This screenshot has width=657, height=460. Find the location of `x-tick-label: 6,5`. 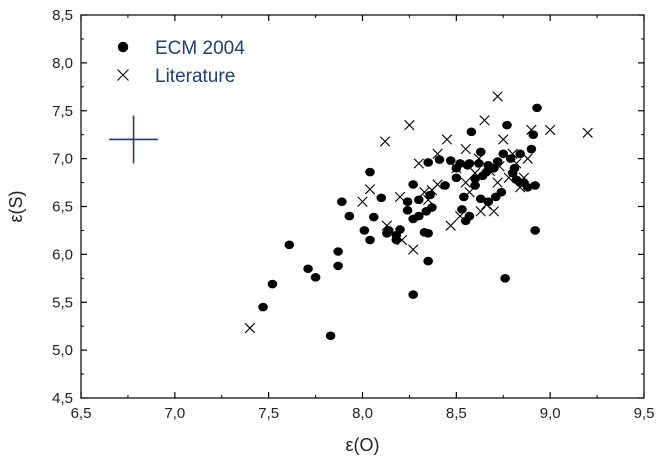

x-tick-label: 6,5 is located at coordinates (81, 413).